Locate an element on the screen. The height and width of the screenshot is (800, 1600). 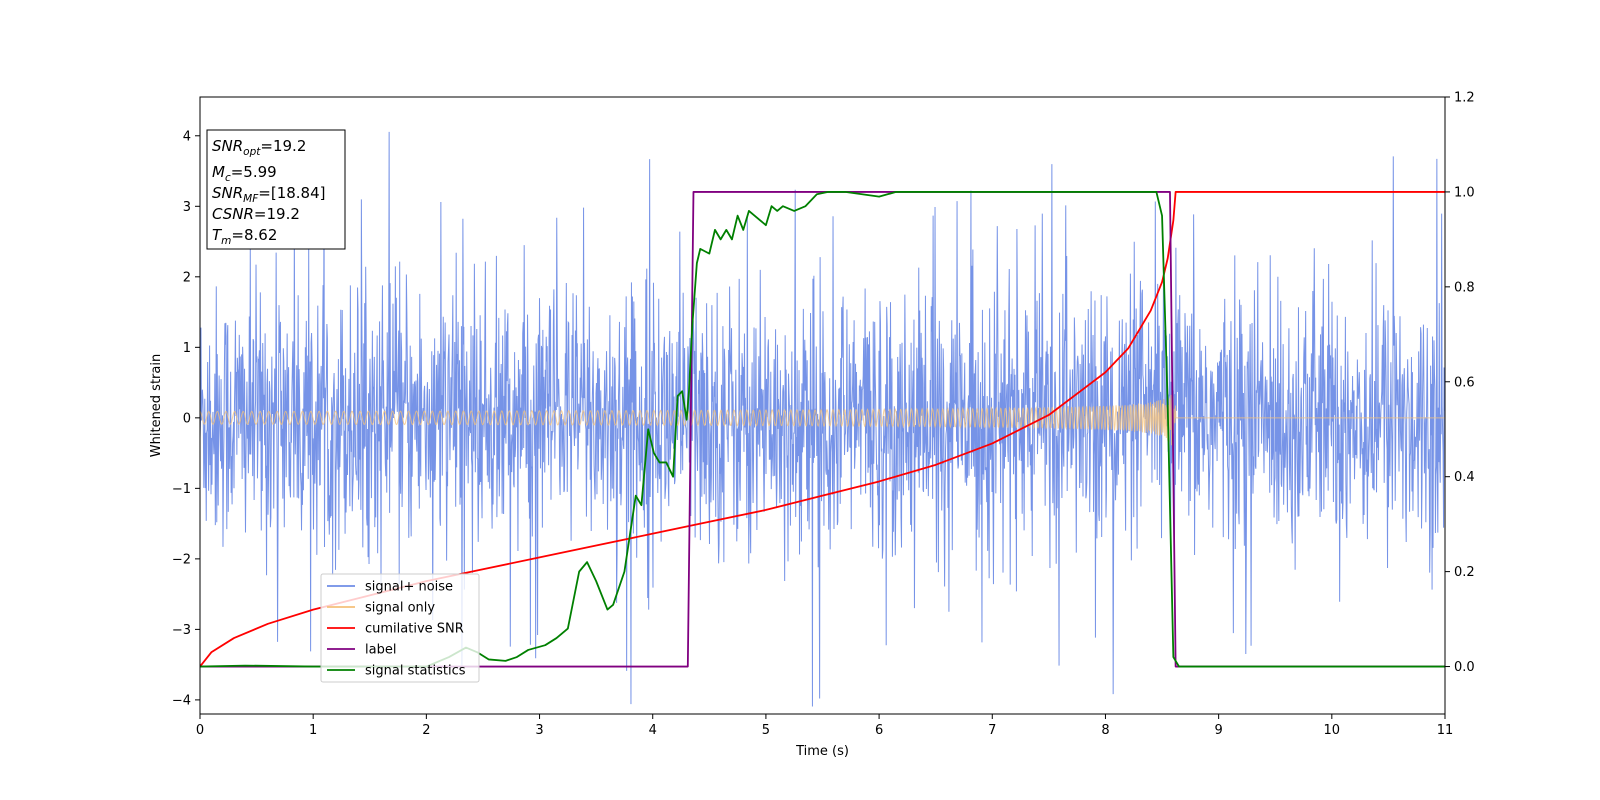
y-tick-label: 0 is located at coordinates (187, 418).